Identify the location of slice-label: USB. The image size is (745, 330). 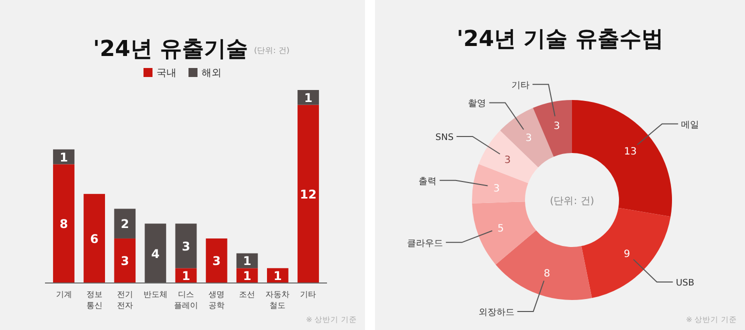
(685, 283).